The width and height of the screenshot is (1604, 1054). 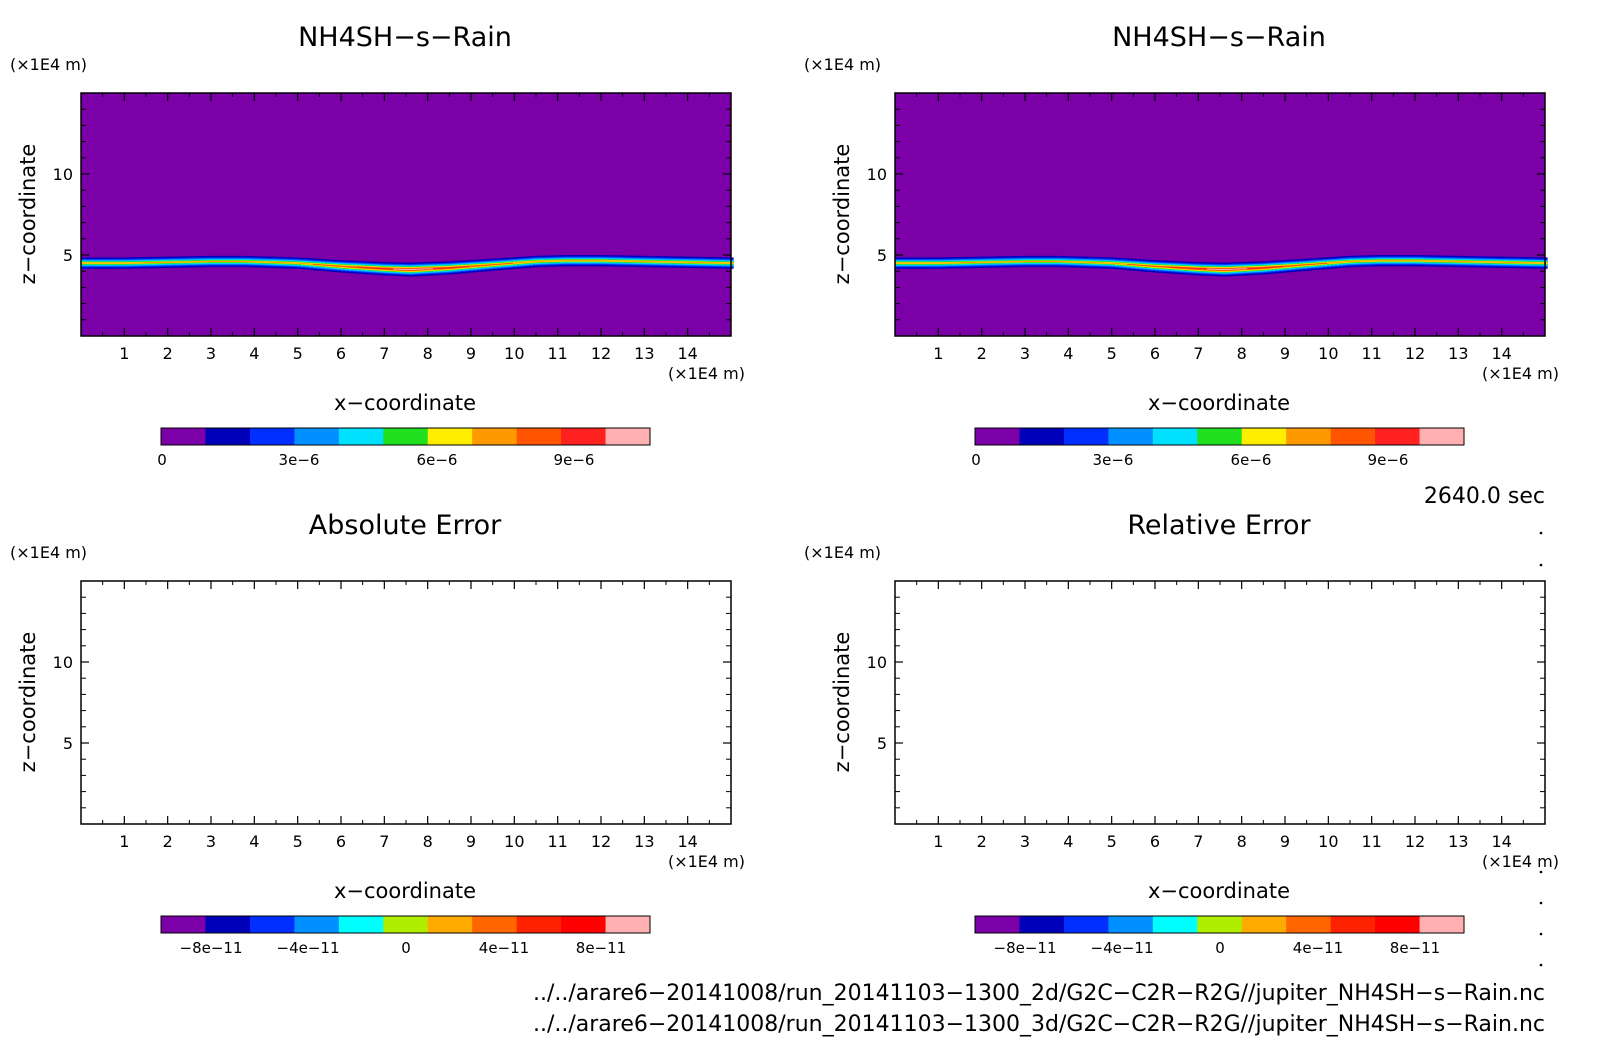 What do you see at coordinates (706, 861) in the screenshot?
I see `x-unit-label: (×1E4 m)` at bounding box center [706, 861].